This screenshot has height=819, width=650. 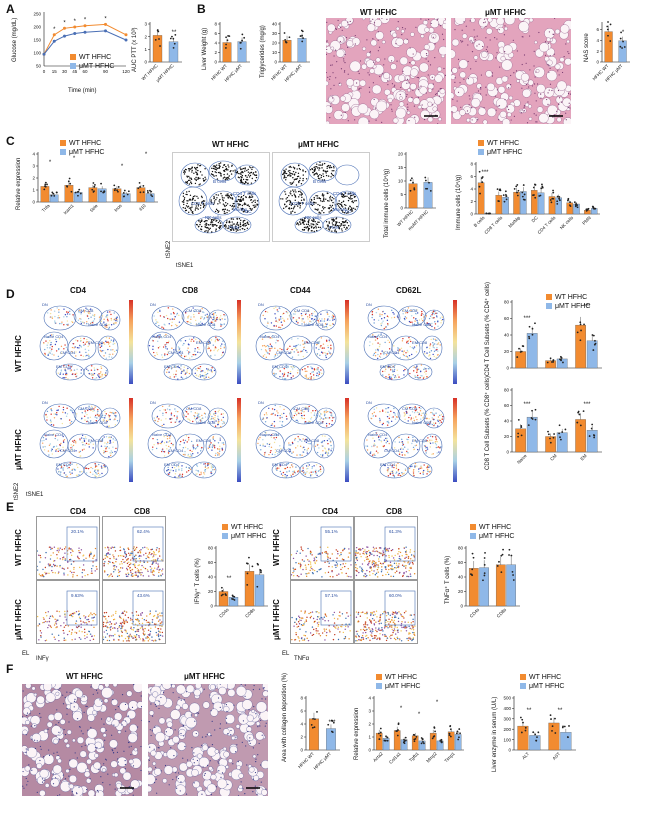 What do you see at coordinates (68, 209) in the screenshot?
I see `x-tick-label: Icam1` at bounding box center [68, 209].